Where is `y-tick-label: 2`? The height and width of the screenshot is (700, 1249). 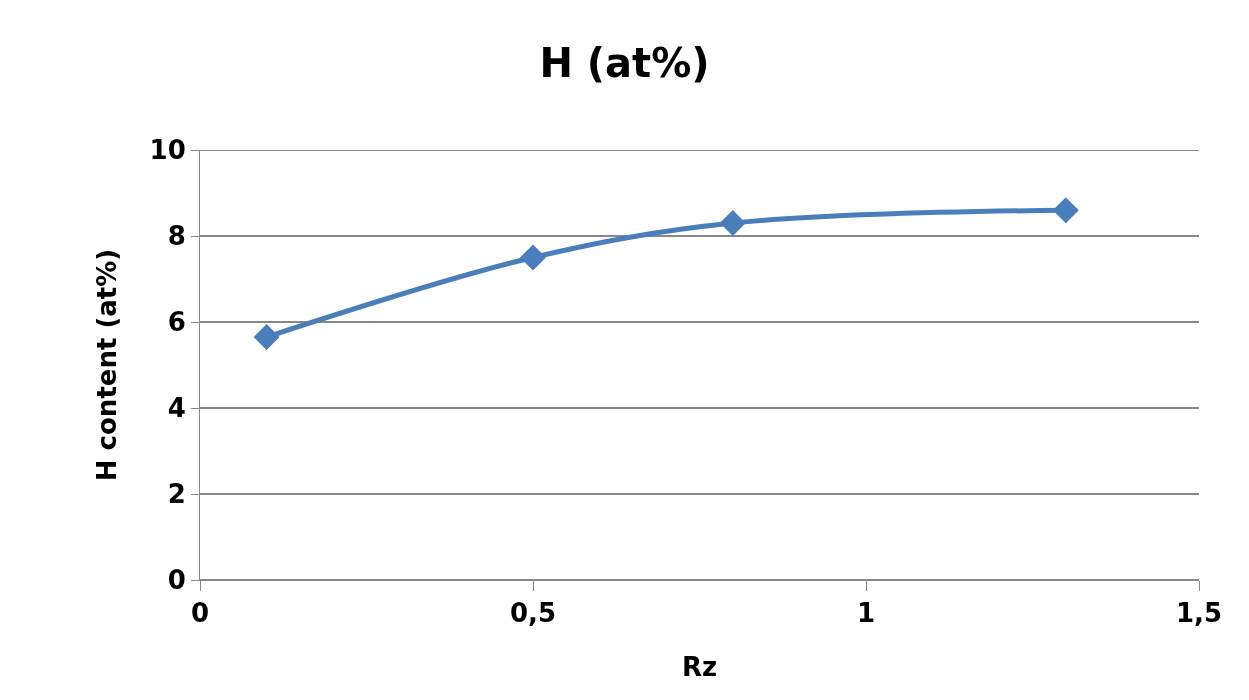
y-tick-label: 2 is located at coordinates (176, 494).